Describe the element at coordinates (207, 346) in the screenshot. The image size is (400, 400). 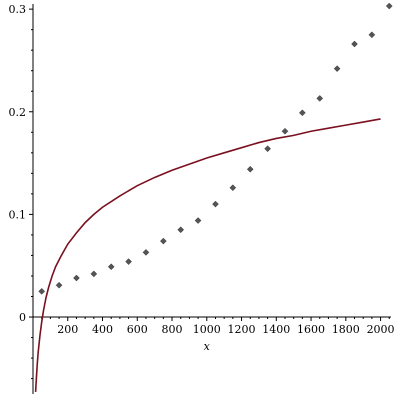
I see `x-axis-label: x` at that location.